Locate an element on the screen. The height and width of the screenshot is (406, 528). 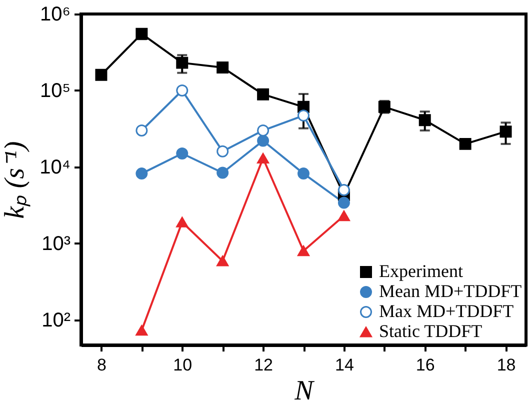
y-tick-label: 10² is located at coordinates (56, 320).